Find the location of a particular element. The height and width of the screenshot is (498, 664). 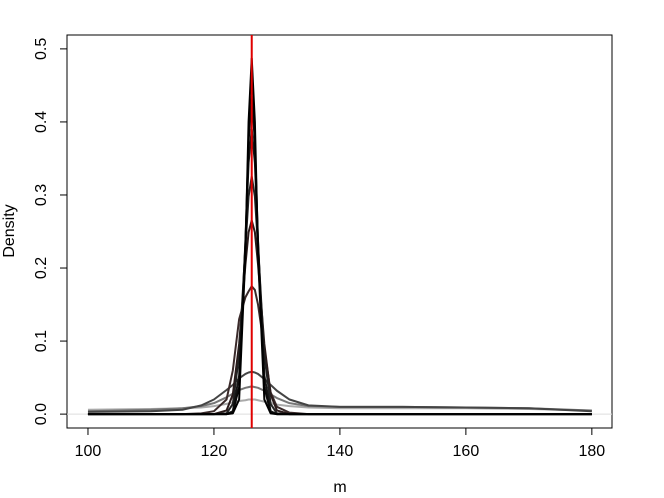

y-axis-label: Density is located at coordinates (9, 230).